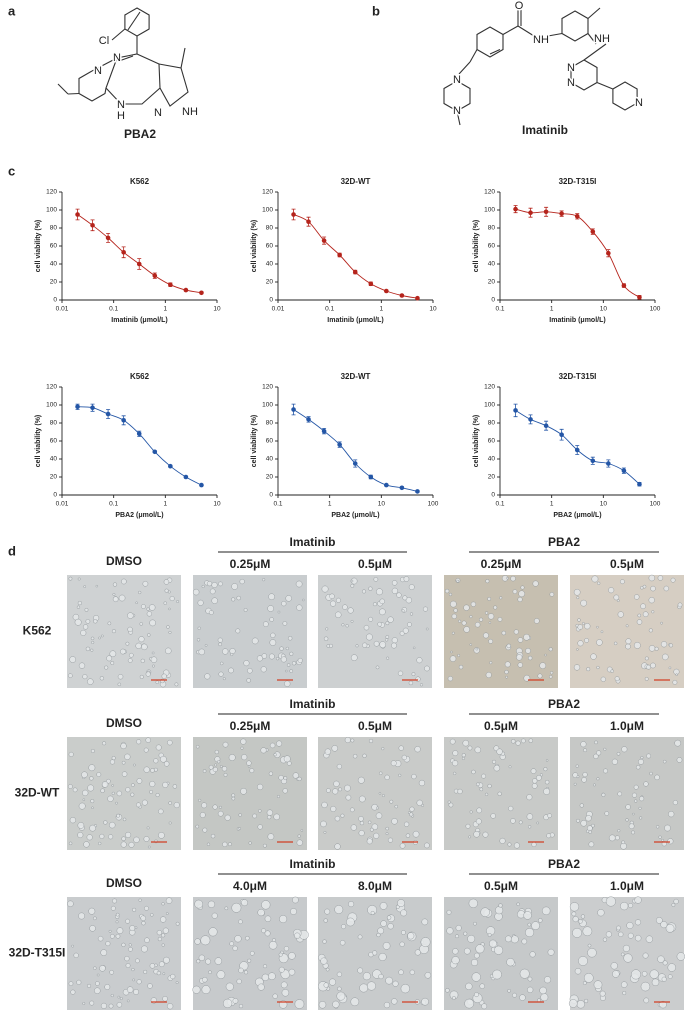 The height and width of the screenshot is (1013, 685). Describe the element at coordinates (140, 181) in the screenshot. I see `chart-title: K562` at that location.